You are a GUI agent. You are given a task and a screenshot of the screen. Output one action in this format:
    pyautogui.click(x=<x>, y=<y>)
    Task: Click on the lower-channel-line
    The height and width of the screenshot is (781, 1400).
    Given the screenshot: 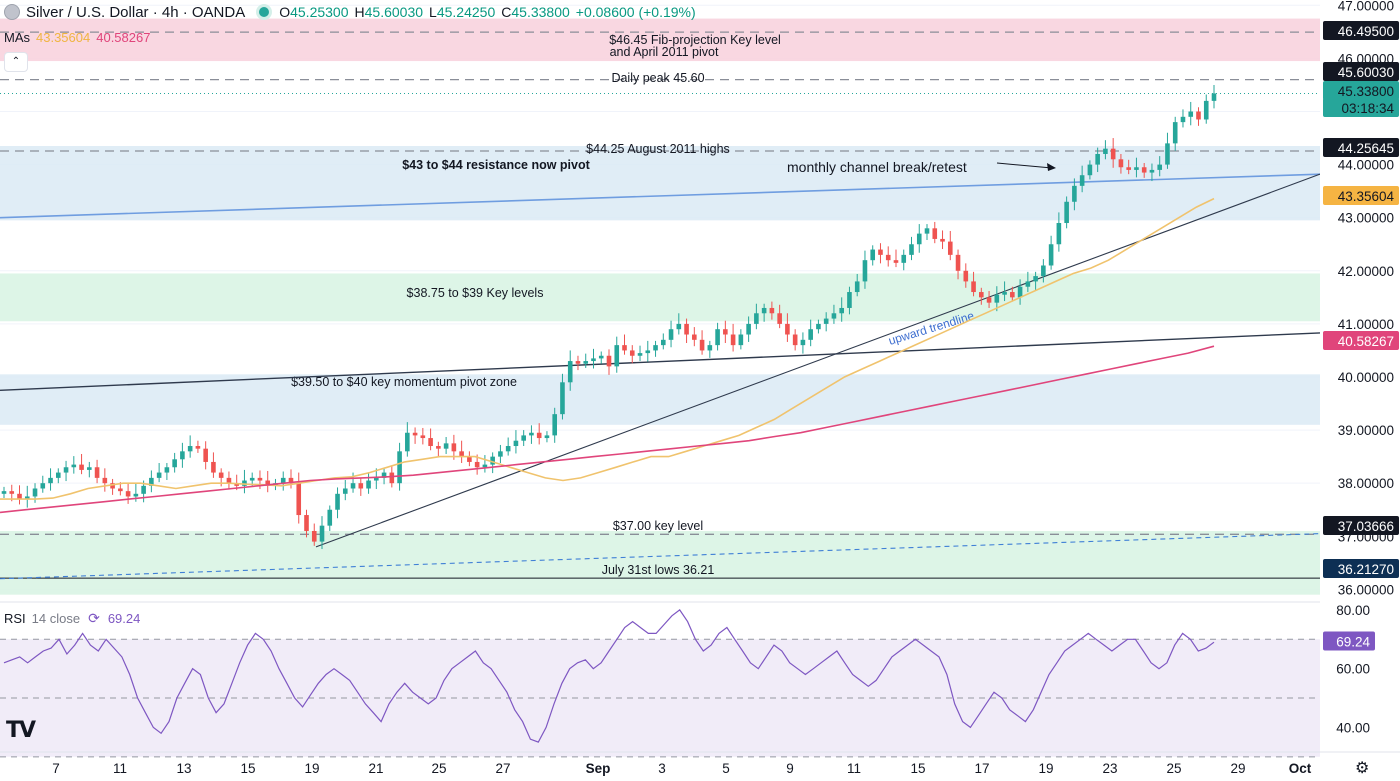 What is the action you would take?
    pyautogui.click(x=660, y=556)
    